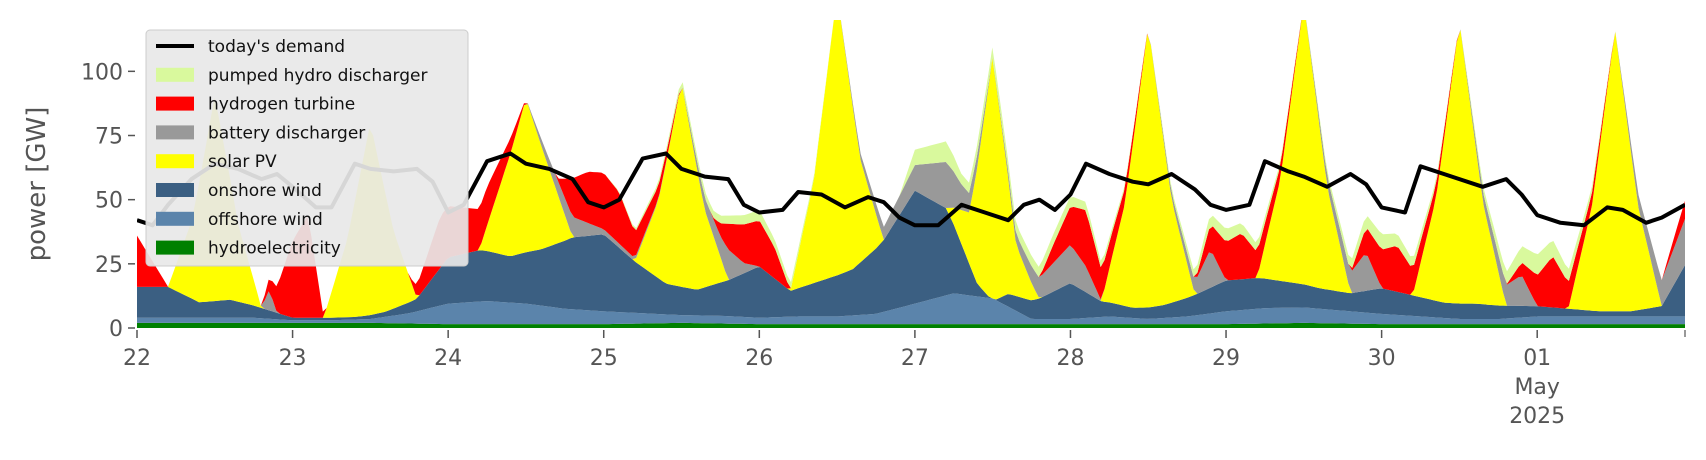 This screenshot has height=460, width=1706. Describe the element at coordinates (448, 358) in the screenshot. I see `x-tick-label: 24` at that location.